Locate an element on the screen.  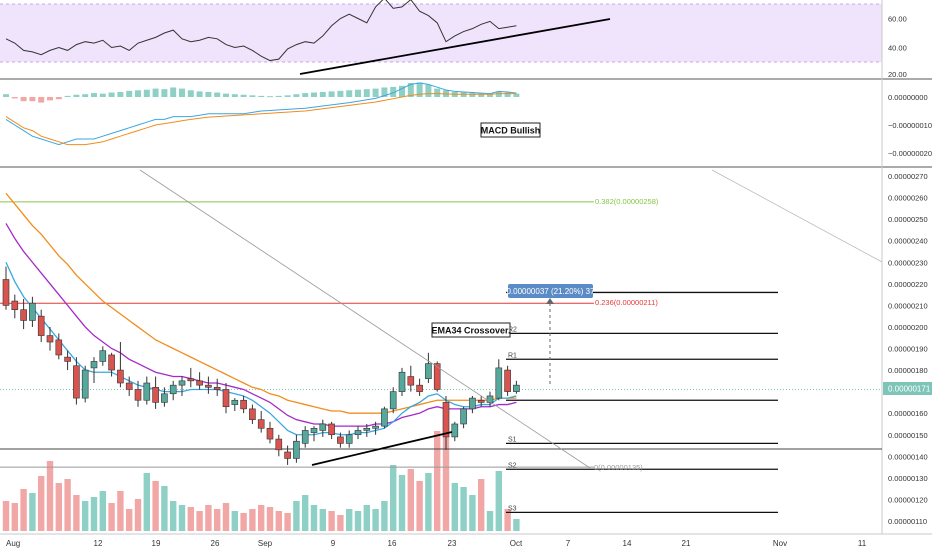
fib-0-label: 0(0.00000135) is located at coordinates (618, 467).